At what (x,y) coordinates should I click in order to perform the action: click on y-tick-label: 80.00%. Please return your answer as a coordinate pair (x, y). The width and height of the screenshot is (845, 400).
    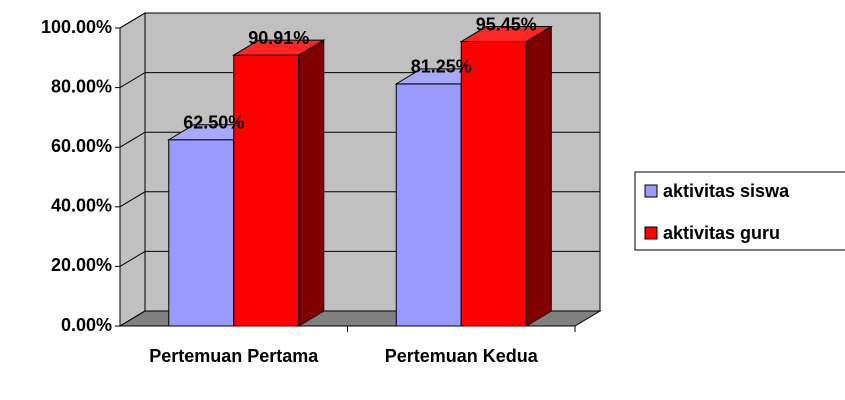
    Looking at the image, I should click on (81, 86).